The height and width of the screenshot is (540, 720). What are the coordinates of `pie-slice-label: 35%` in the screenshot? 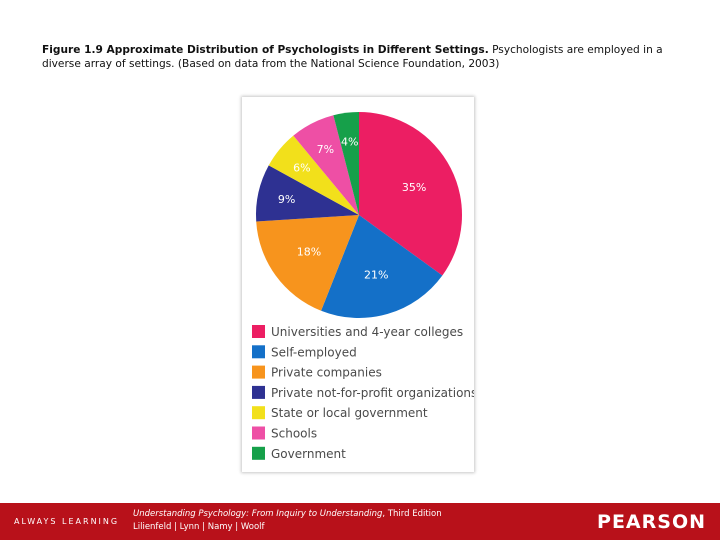 It's located at (414, 187).